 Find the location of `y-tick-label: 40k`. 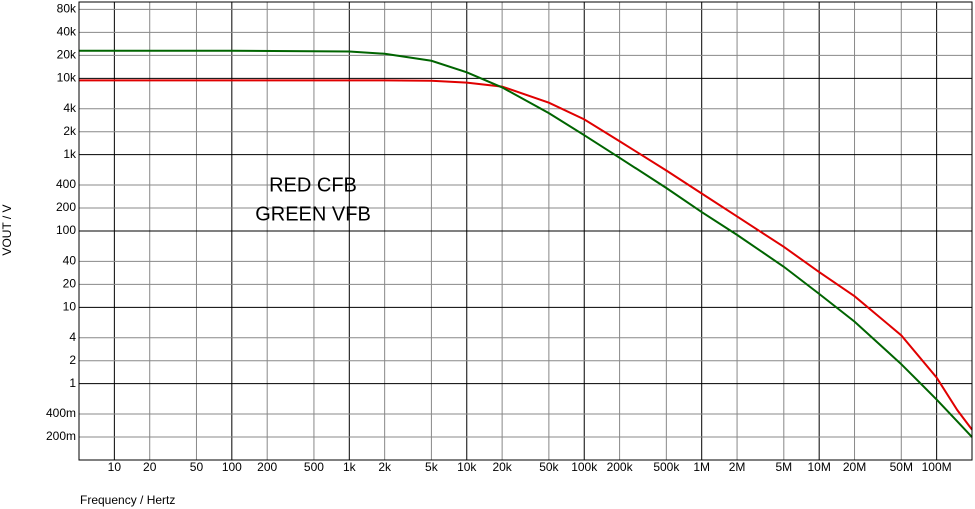

y-tick-label: 40k is located at coordinates (67, 32).